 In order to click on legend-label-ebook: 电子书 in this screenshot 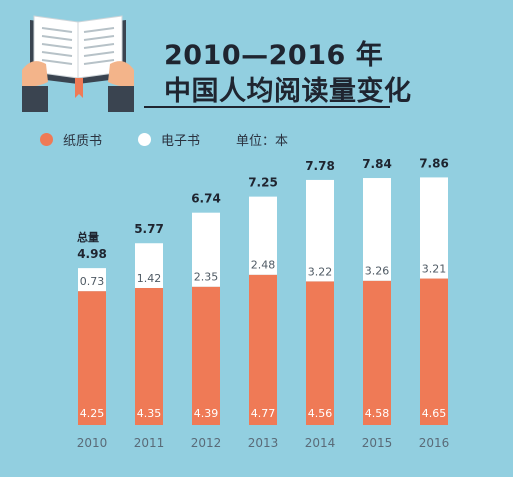, I will do `click(181, 141)`.